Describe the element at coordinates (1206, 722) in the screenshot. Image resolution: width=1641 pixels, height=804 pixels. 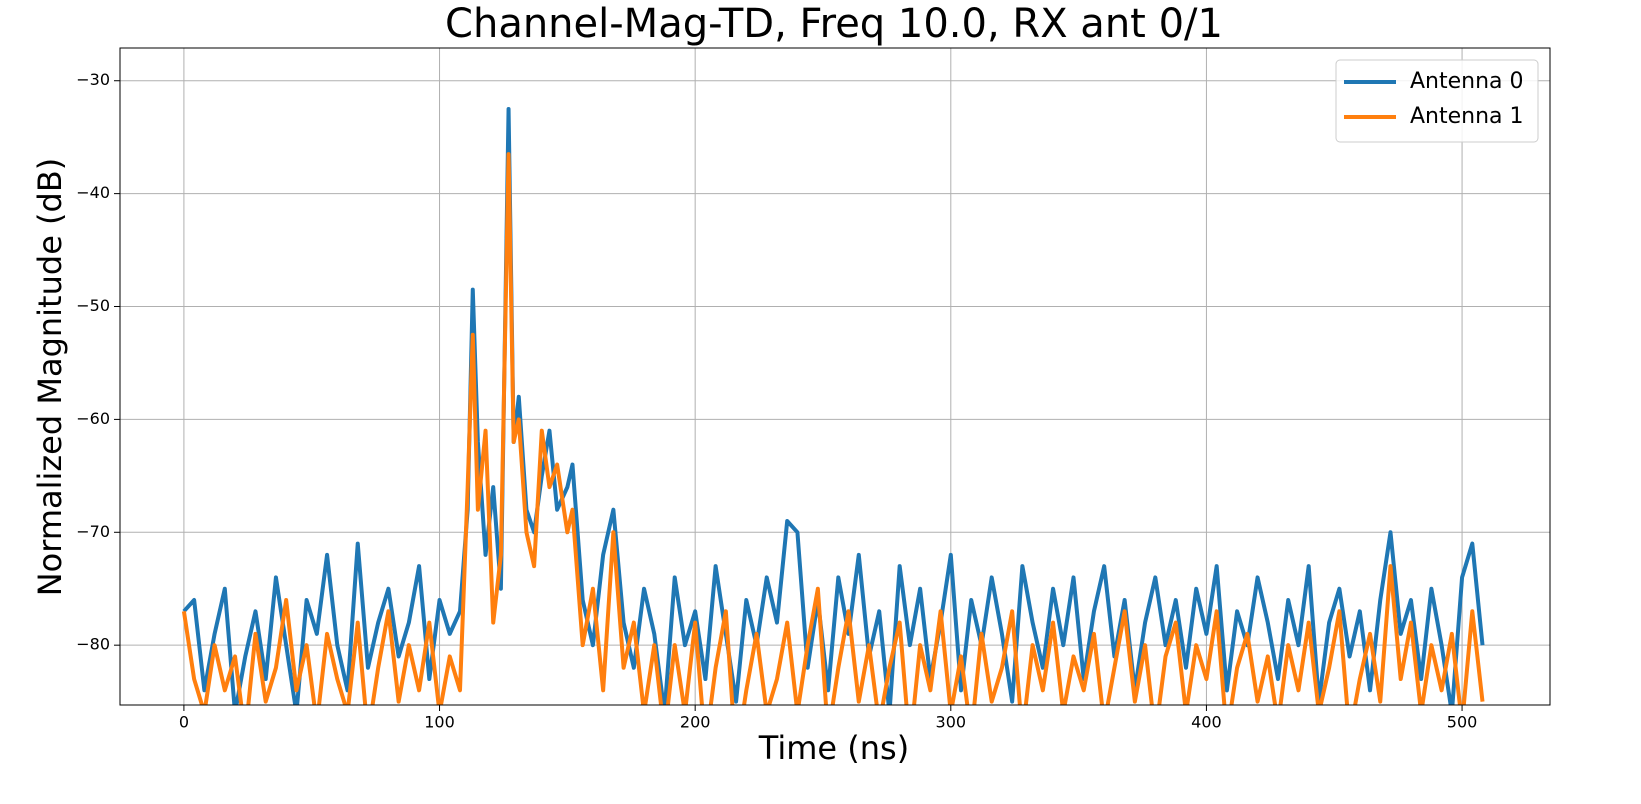
I see `x-tick-label: 400` at that location.